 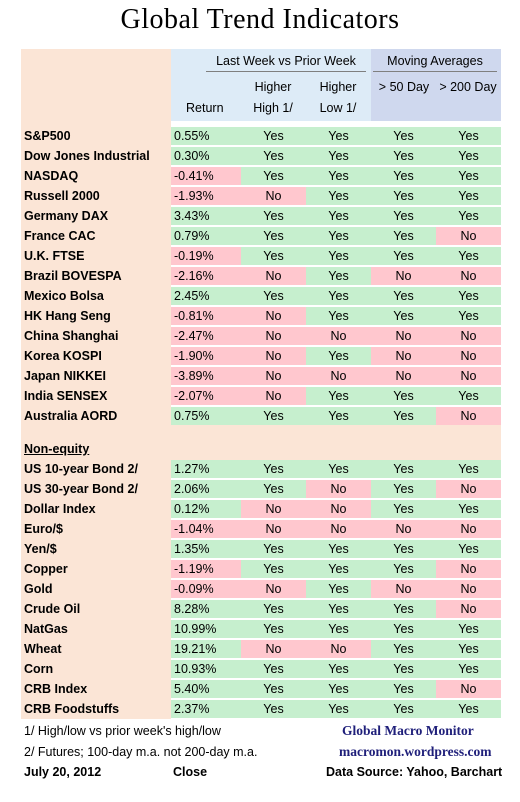 I want to click on page-title: Global Trend Indicators, so click(x=260, y=19).